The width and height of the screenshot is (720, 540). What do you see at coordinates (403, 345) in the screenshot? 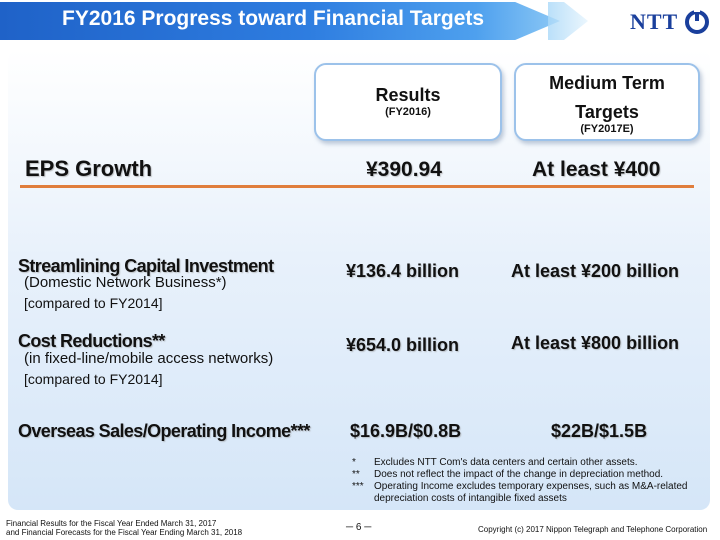
I see `cost-reduction-result: ¥654.0 billion` at bounding box center [403, 345].